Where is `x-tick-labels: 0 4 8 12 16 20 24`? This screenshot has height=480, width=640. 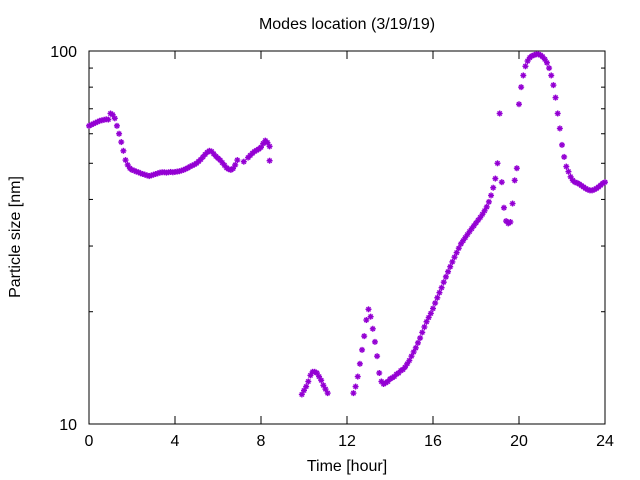 x-tick-labels: 0 4 8 12 16 20 24 is located at coordinates (349, 441).